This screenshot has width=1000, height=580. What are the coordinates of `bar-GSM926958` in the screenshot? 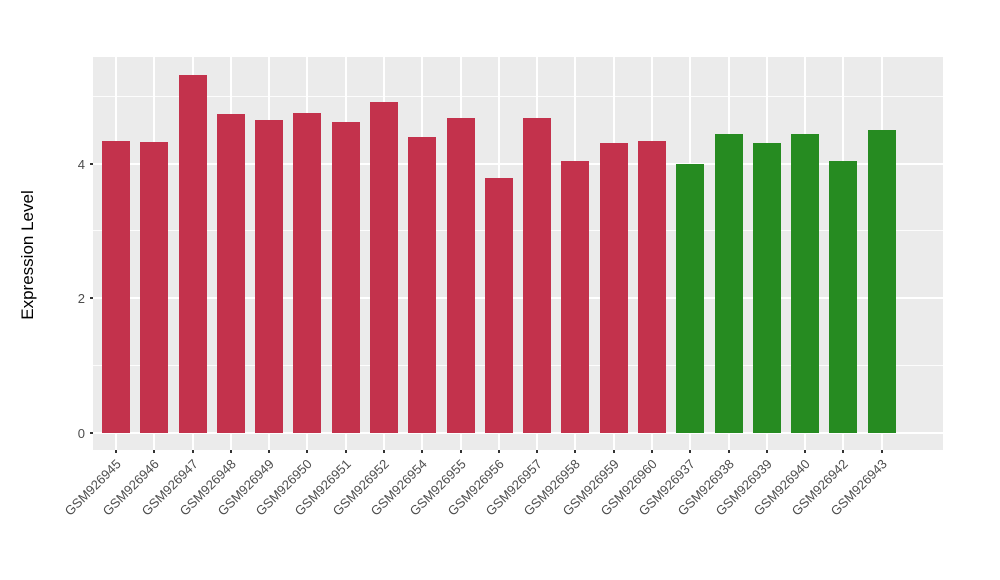 It's located at (575, 297).